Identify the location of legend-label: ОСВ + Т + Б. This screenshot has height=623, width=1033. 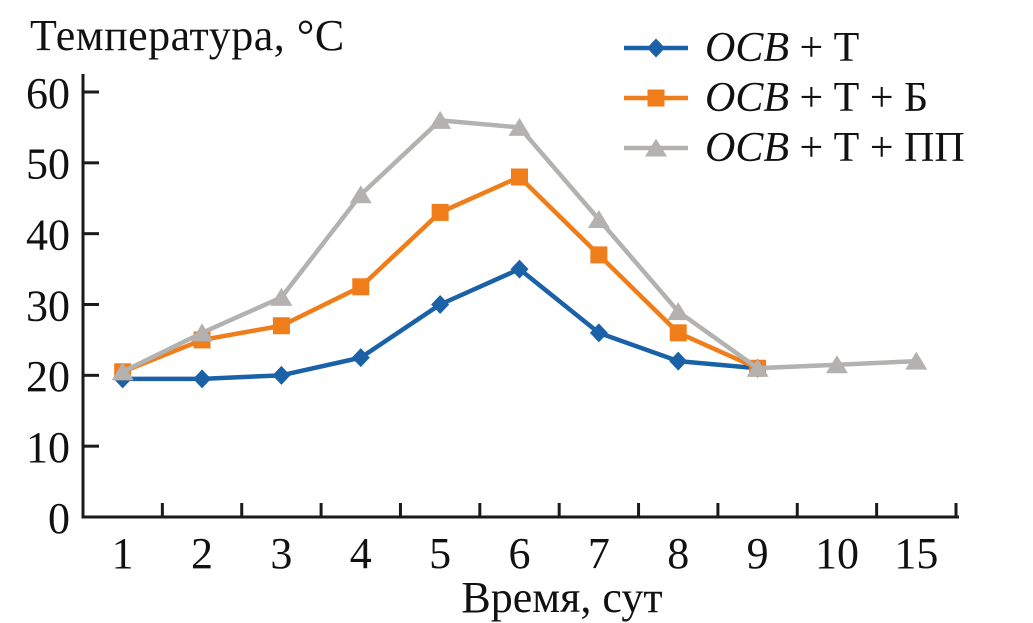
(817, 98).